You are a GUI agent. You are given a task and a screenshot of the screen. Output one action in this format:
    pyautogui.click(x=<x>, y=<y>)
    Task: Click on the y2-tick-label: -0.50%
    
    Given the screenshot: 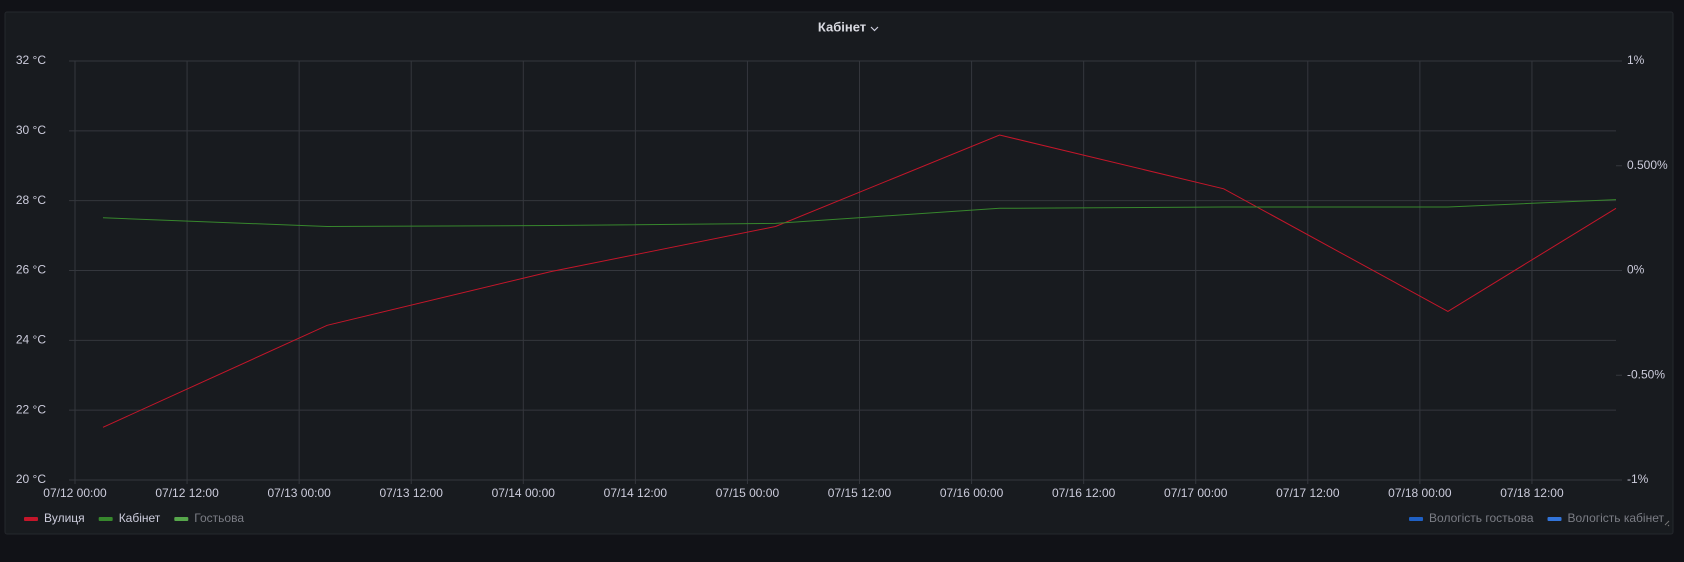 What is the action you would take?
    pyautogui.click(x=1646, y=374)
    